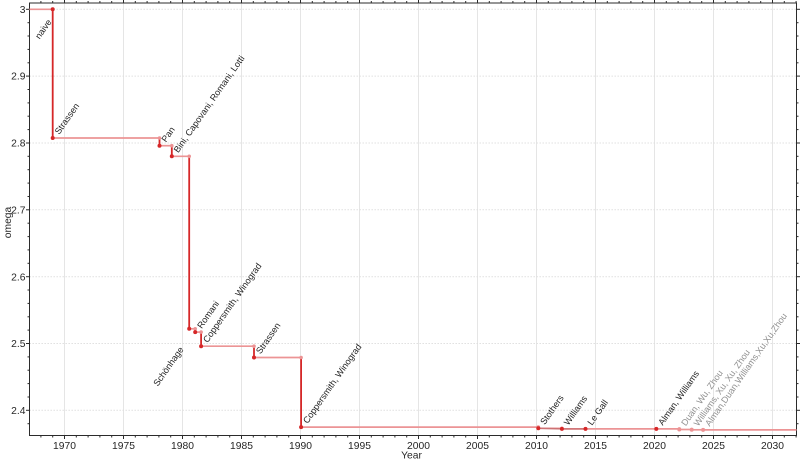 The height and width of the screenshot is (465, 800). Describe the element at coordinates (18, 144) in the screenshot. I see `svg-text: 2.8` at that location.